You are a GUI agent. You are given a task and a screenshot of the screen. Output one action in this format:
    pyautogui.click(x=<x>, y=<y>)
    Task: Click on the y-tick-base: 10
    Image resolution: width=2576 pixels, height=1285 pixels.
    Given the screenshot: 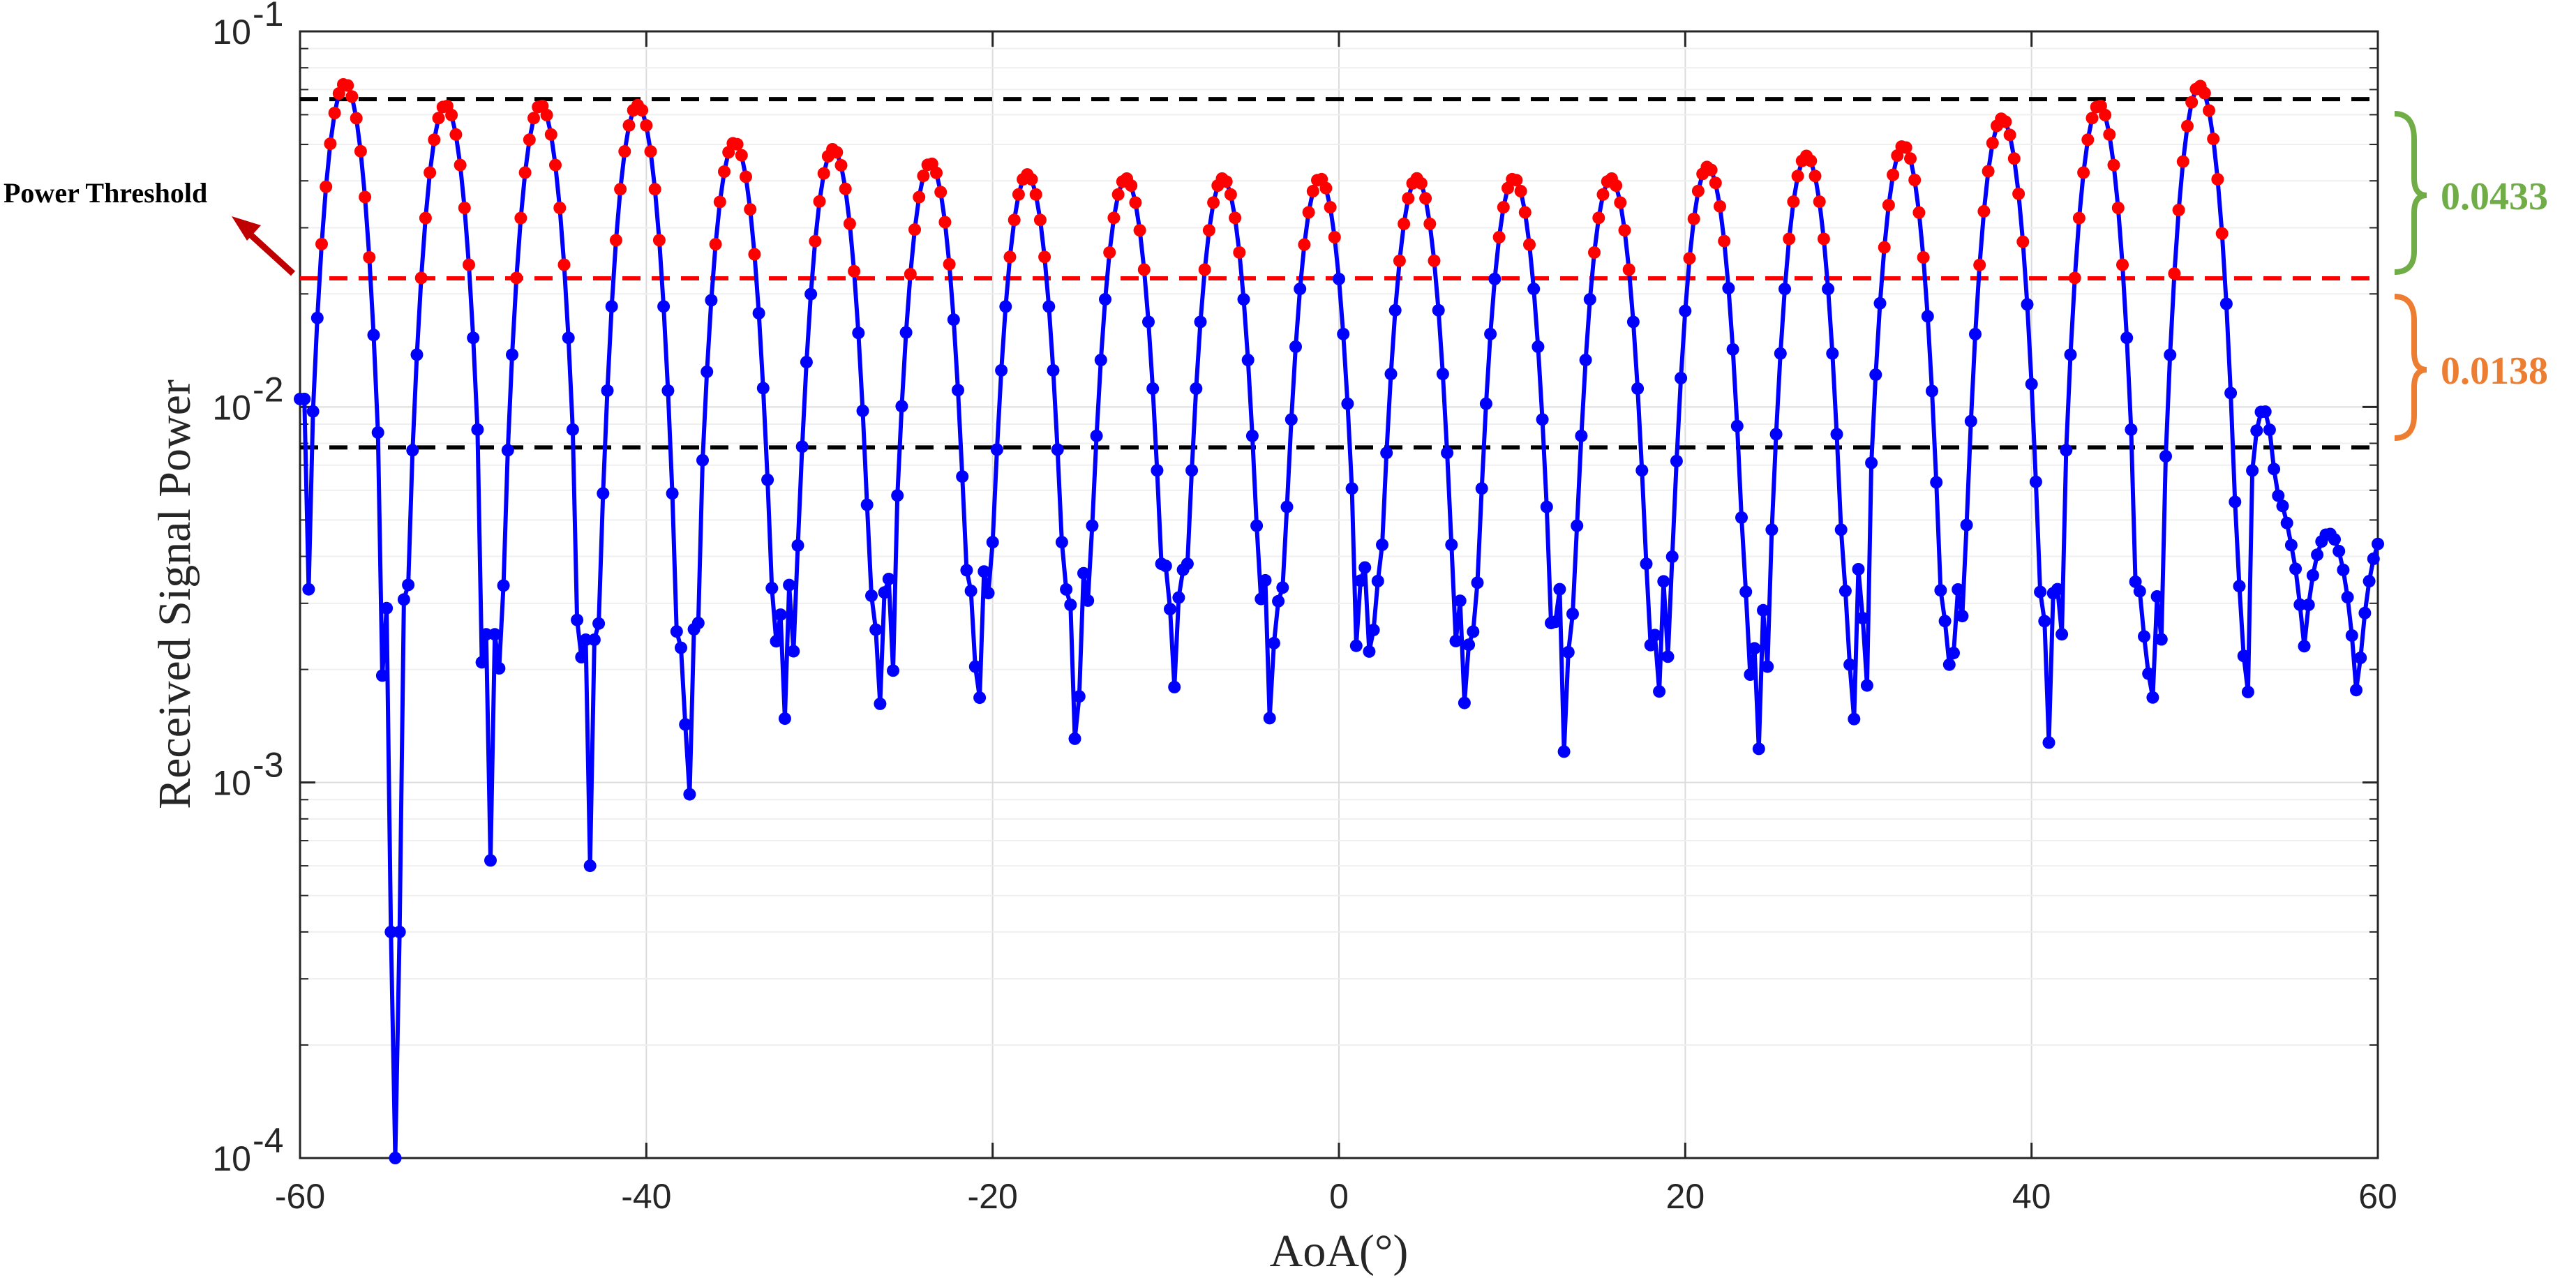 What is the action you would take?
    pyautogui.click(x=231, y=1158)
    